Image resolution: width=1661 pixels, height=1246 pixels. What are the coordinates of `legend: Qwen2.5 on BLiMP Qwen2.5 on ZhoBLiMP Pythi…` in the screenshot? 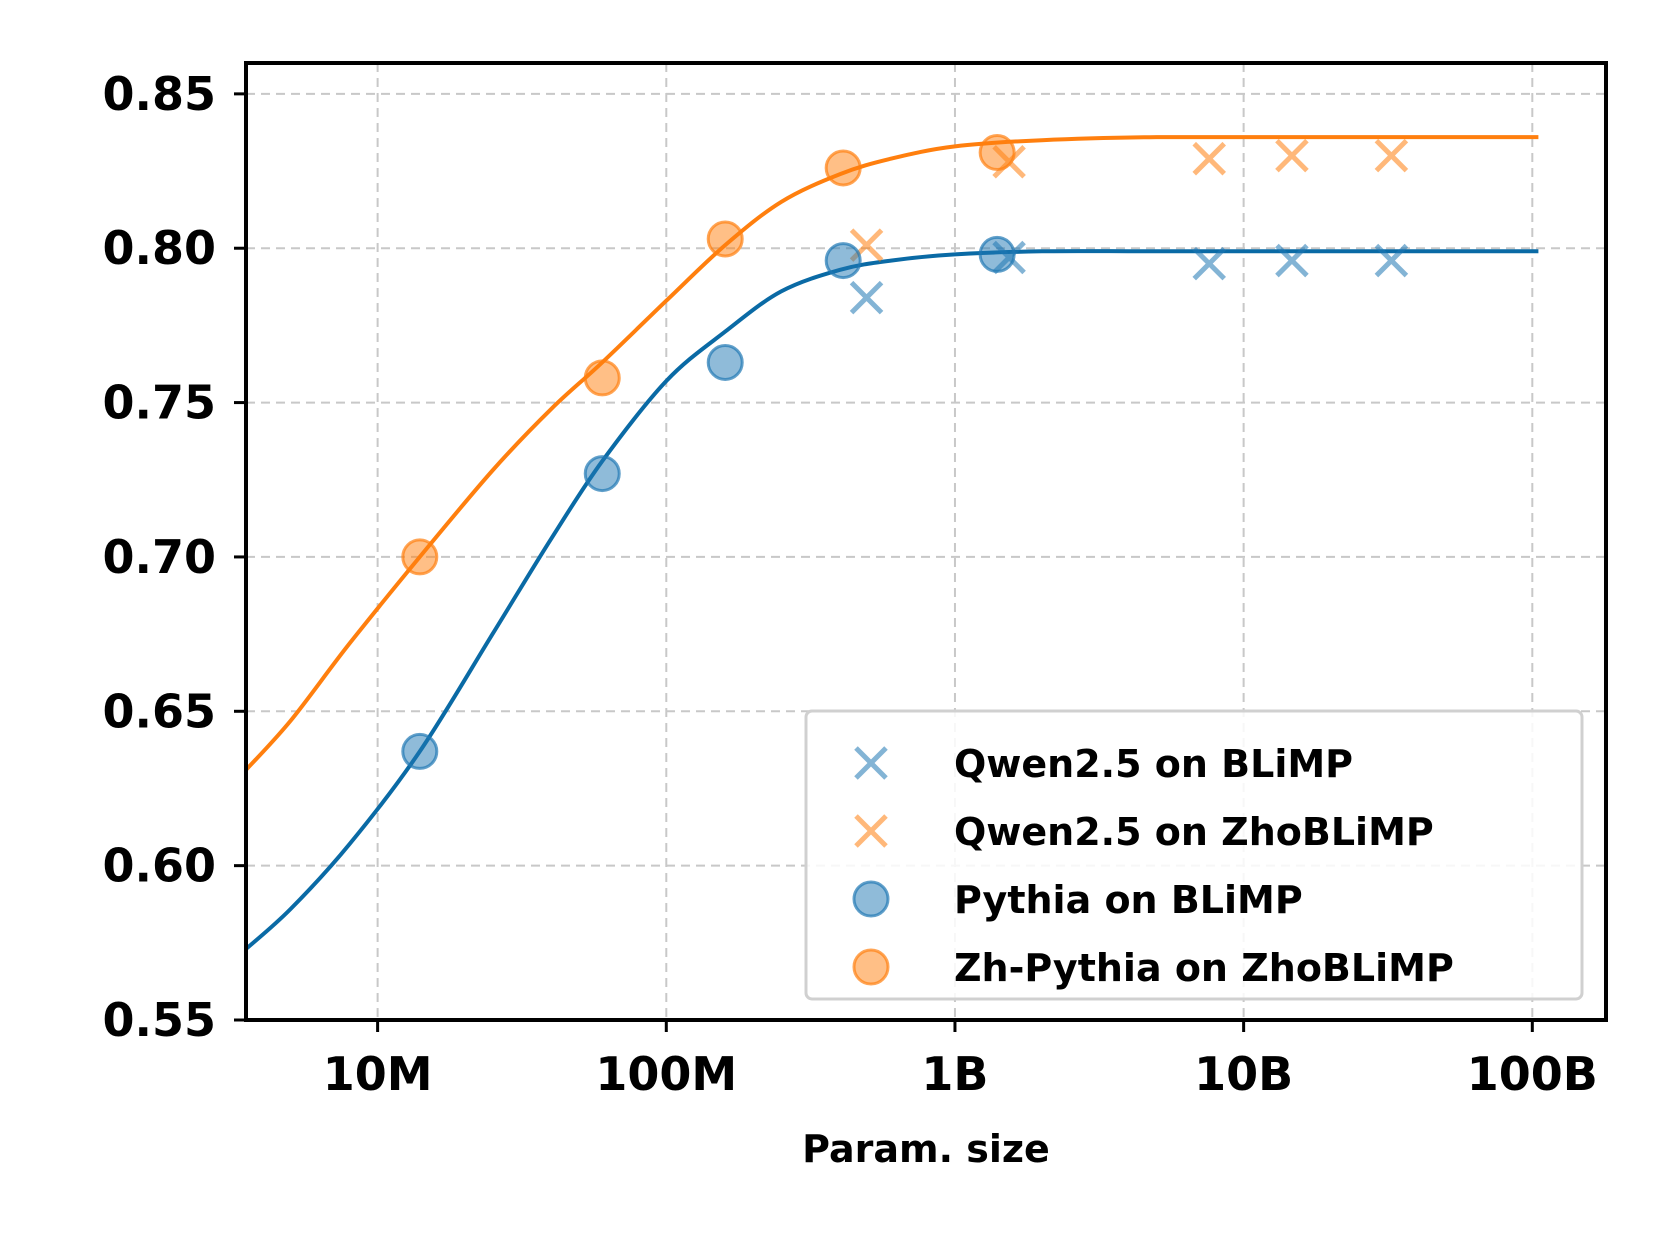 It's located at (1194, 855).